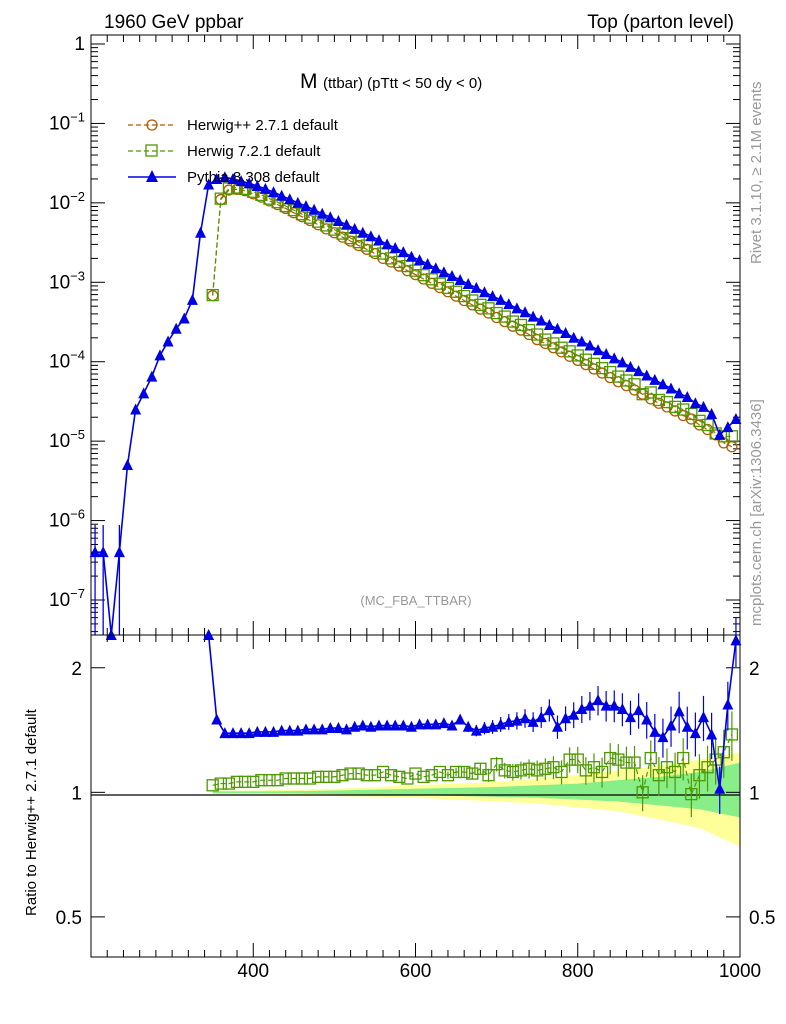 This screenshot has height=1024, width=786. What do you see at coordinates (756, 173) in the screenshot?
I see `rivet-label: Rivet 3.1.10, ≥ 2.1M events` at bounding box center [756, 173].